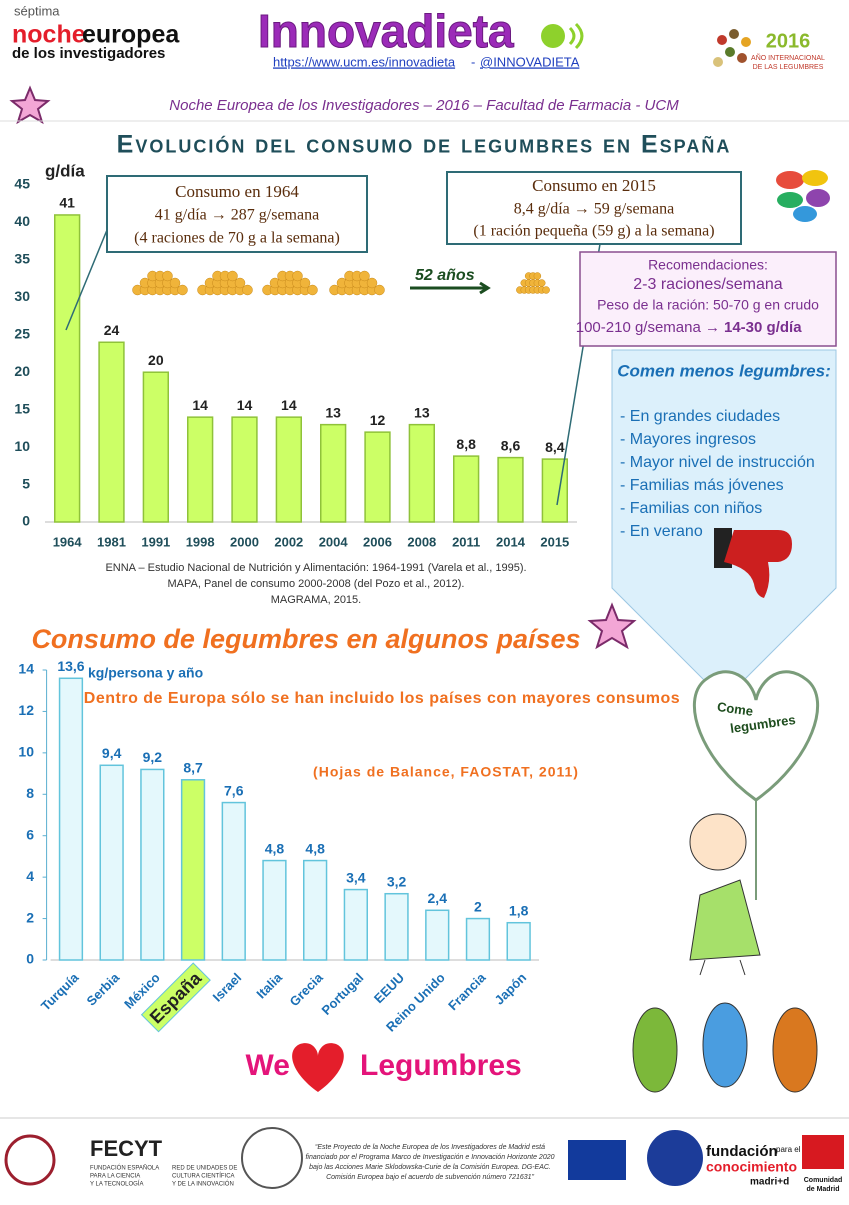 The height and width of the screenshot is (1205, 849). What do you see at coordinates (356, 877) in the screenshot?
I see `value-label: 3,4` at bounding box center [356, 877].